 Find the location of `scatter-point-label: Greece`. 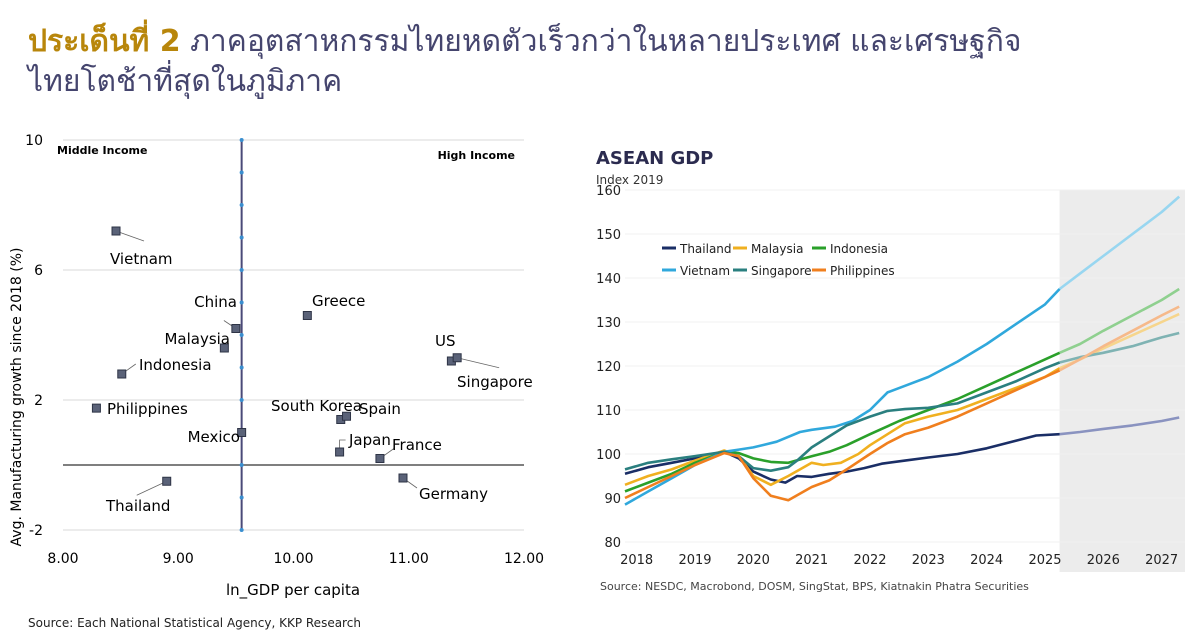

scatter-point-label: Greece is located at coordinates (338, 301).